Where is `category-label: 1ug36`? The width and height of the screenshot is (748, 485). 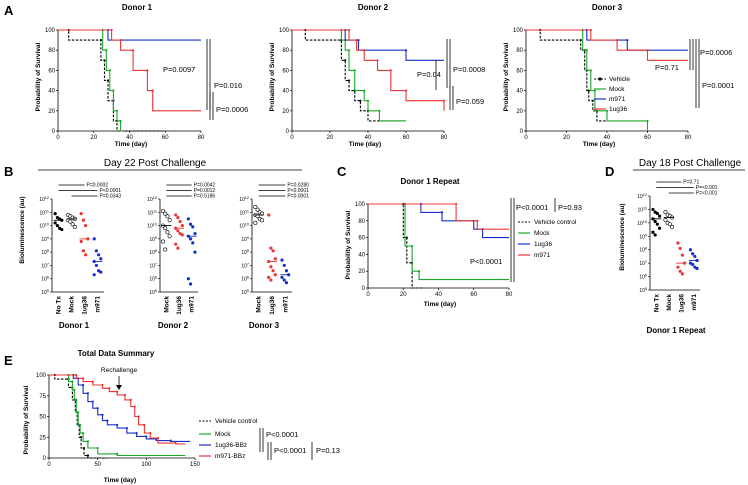 category-label: 1ug36 is located at coordinates (85, 305).